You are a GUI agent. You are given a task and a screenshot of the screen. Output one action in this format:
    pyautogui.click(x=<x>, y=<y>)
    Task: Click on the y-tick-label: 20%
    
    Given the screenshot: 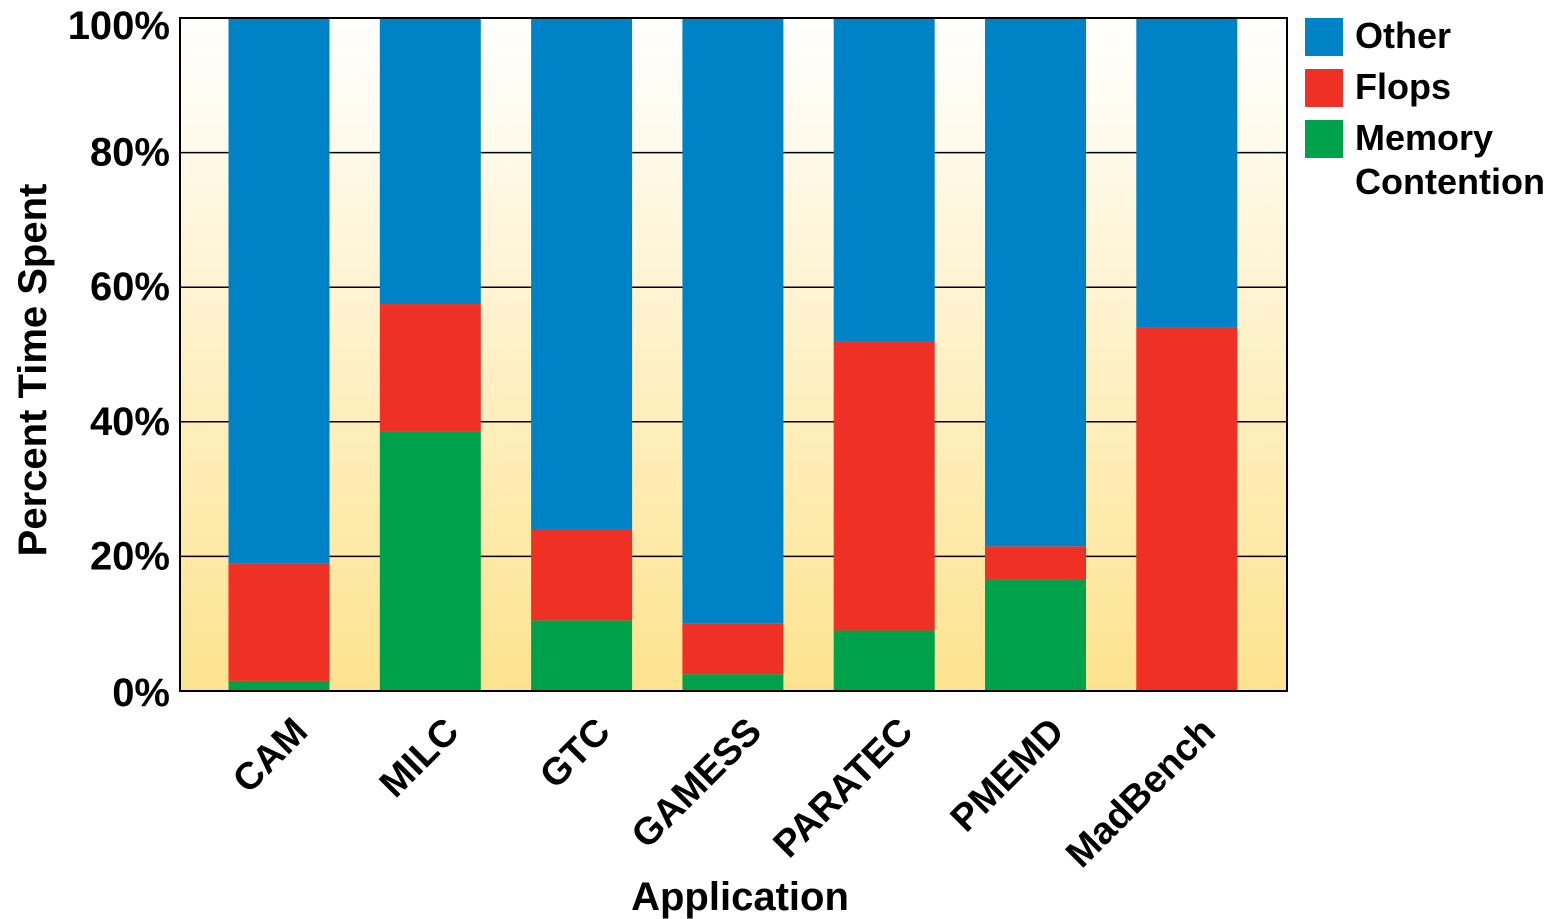 What is the action you would take?
    pyautogui.click(x=130, y=556)
    